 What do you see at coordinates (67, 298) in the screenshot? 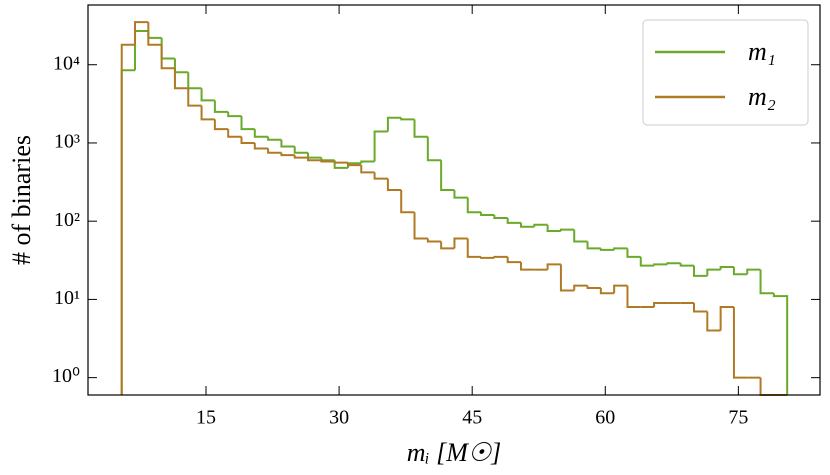
I see `y-tick-label: 10¹` at bounding box center [67, 298].